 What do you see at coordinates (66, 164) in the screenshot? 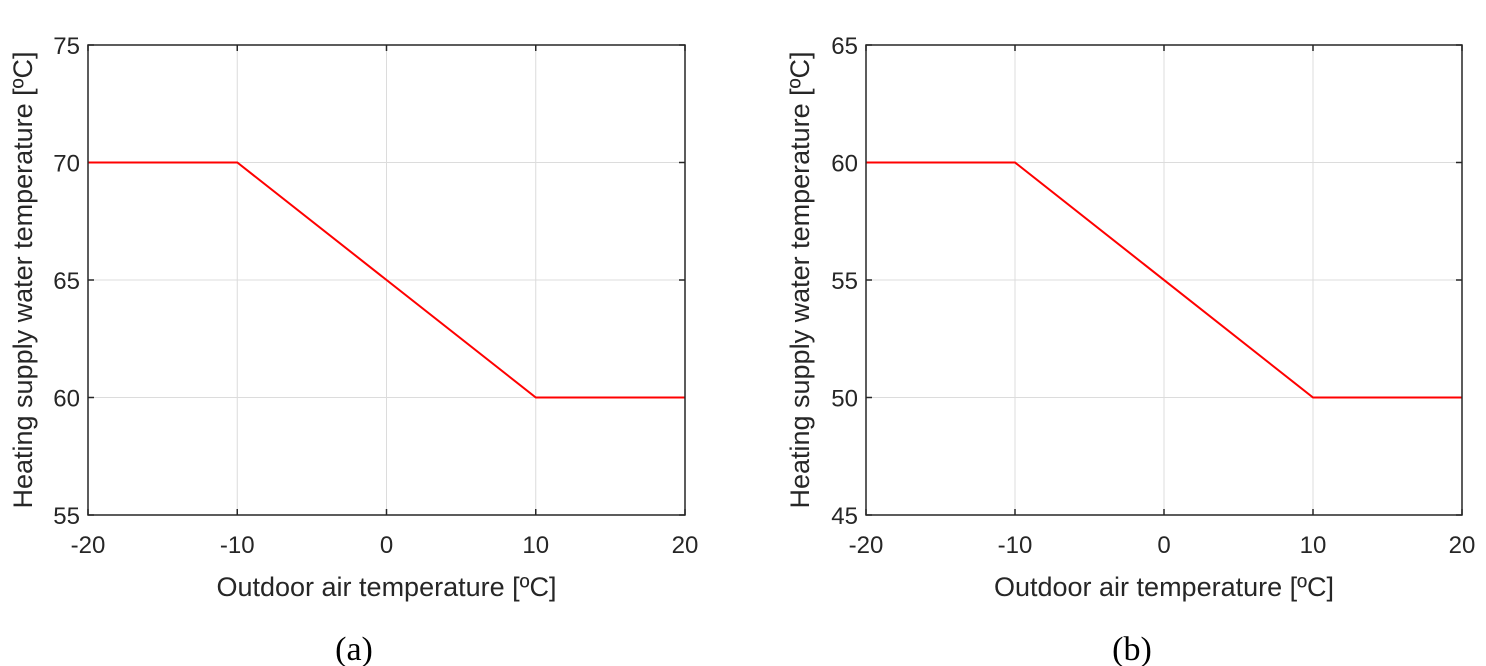
I see `y-tick-label: 70` at bounding box center [66, 164].